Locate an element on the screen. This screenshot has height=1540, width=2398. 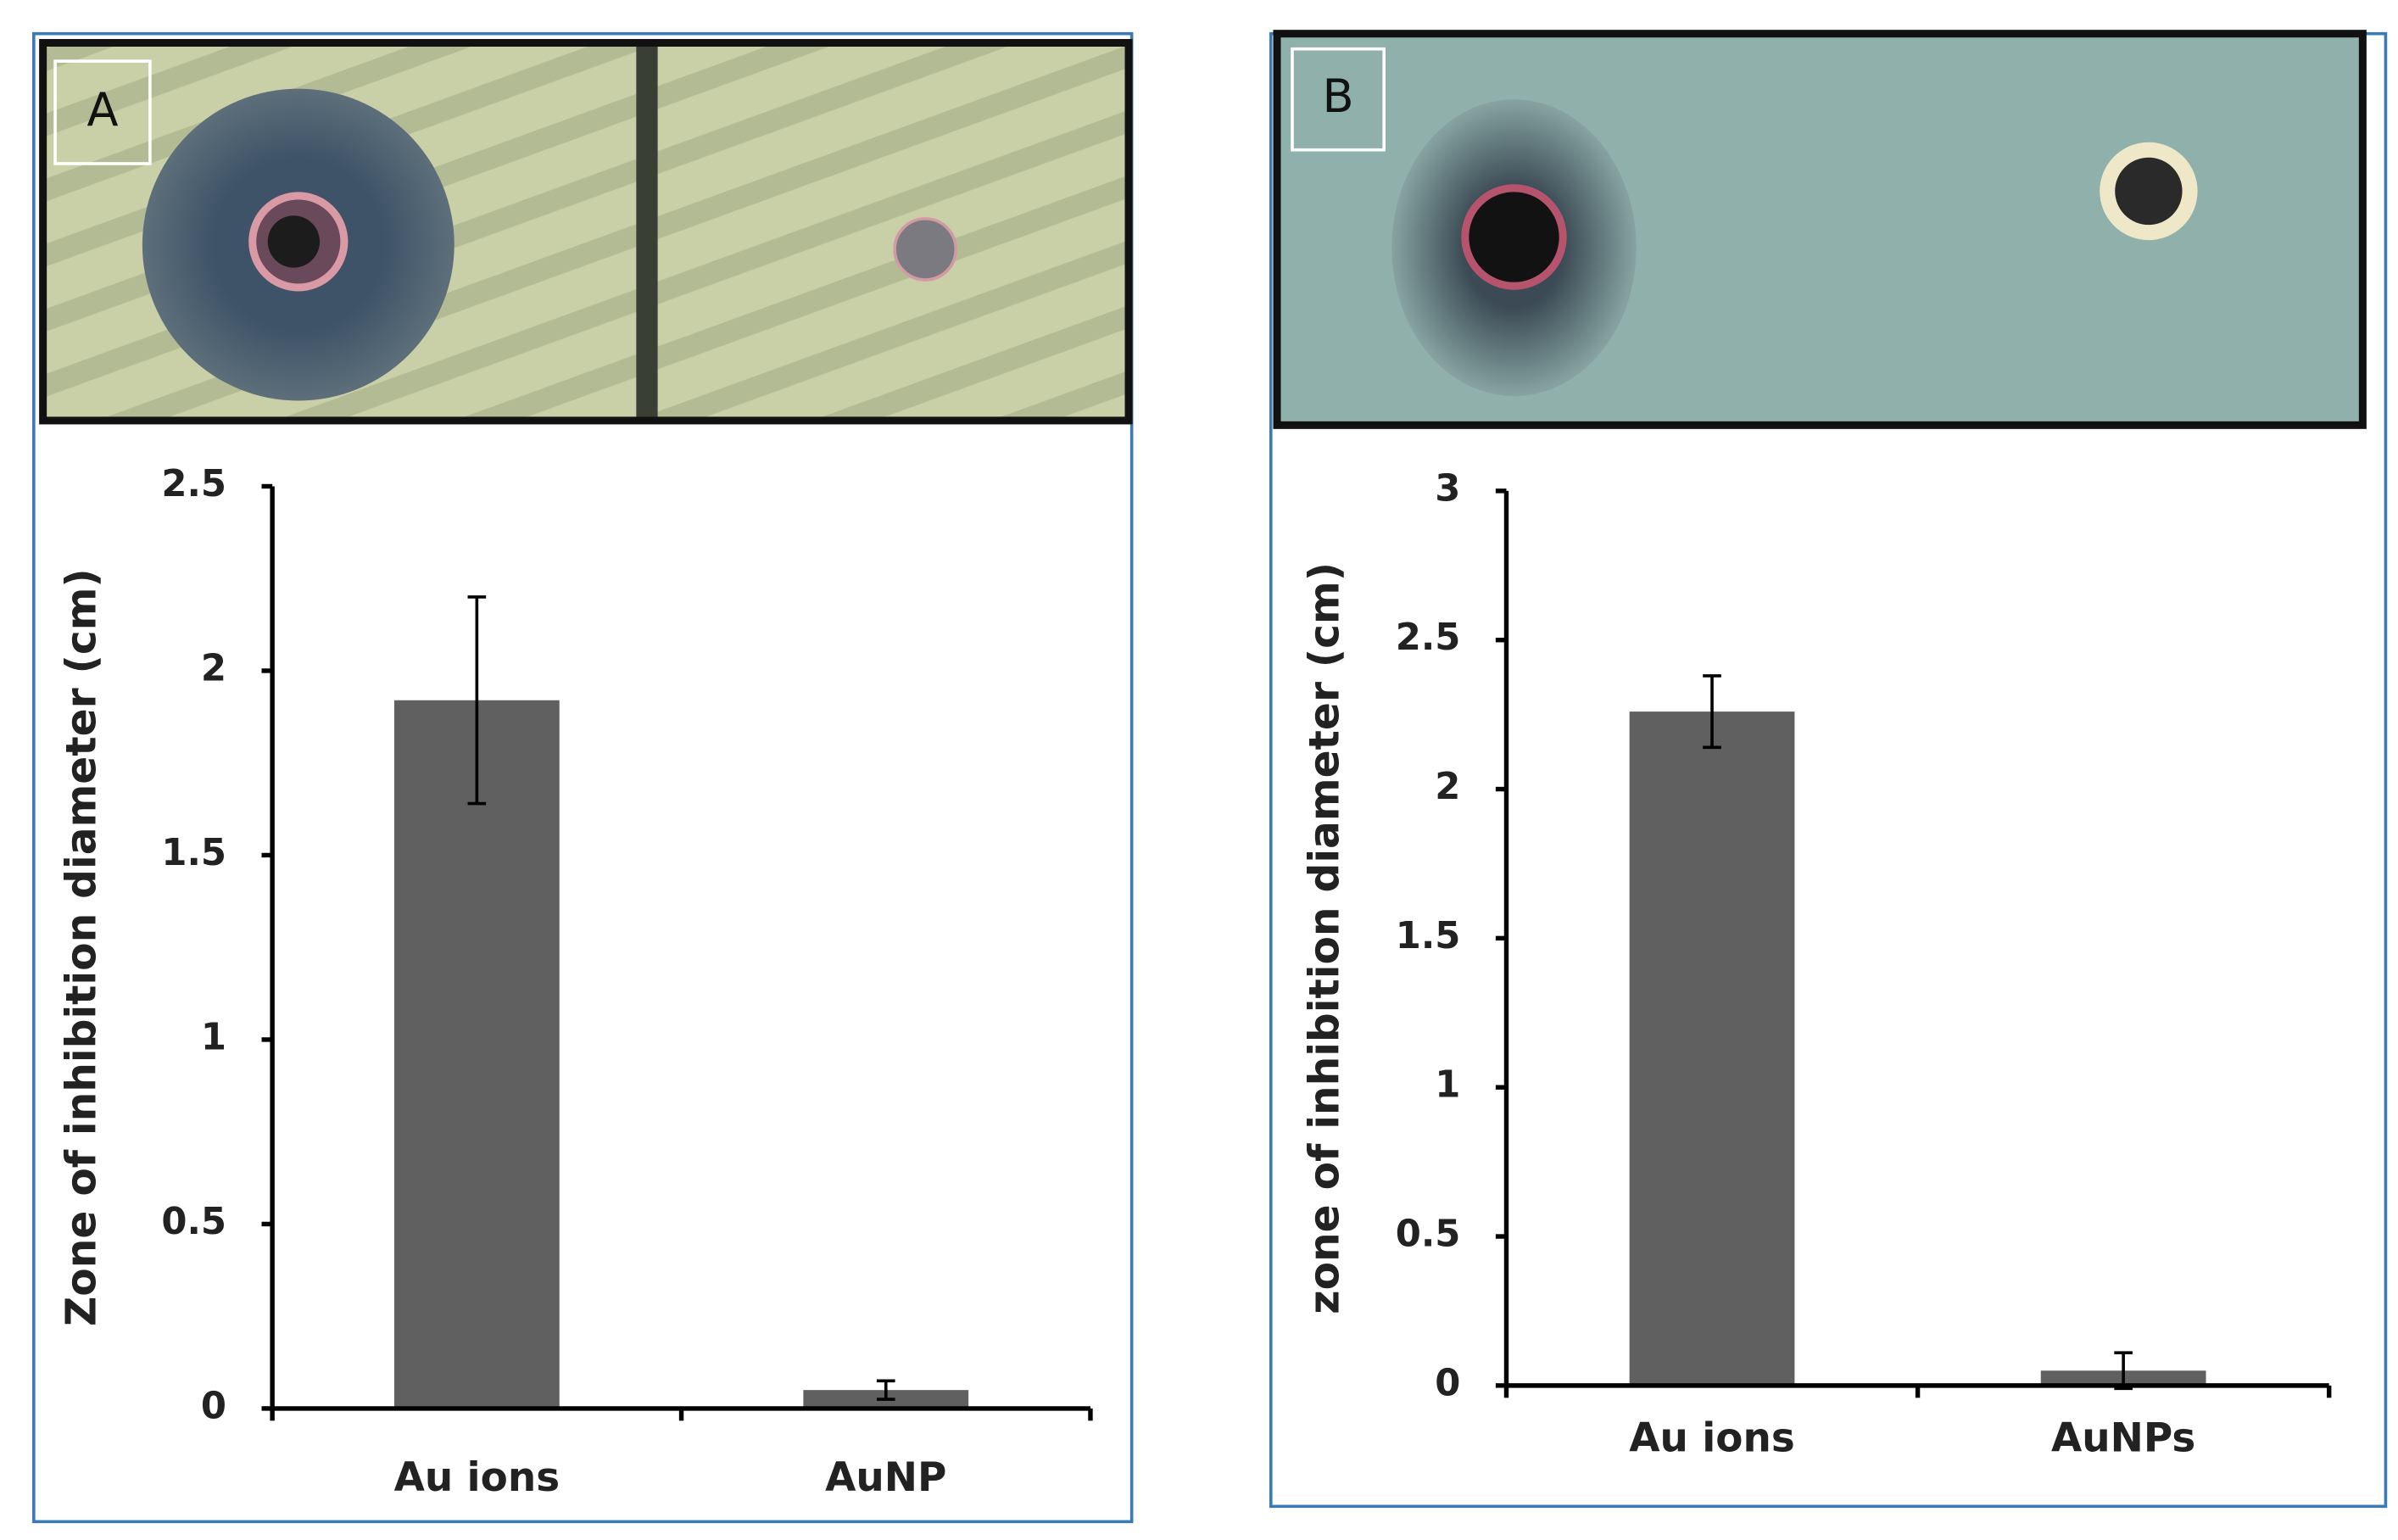
photo-b is located at coordinates (1820, 229).